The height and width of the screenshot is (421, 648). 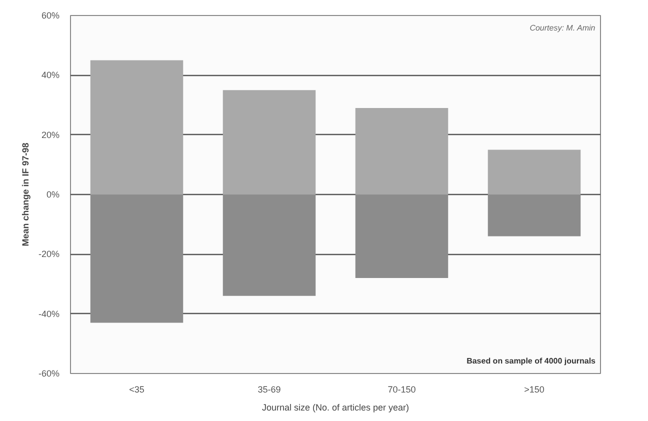 I want to click on y-tick-label: 60%, so click(x=50, y=15).